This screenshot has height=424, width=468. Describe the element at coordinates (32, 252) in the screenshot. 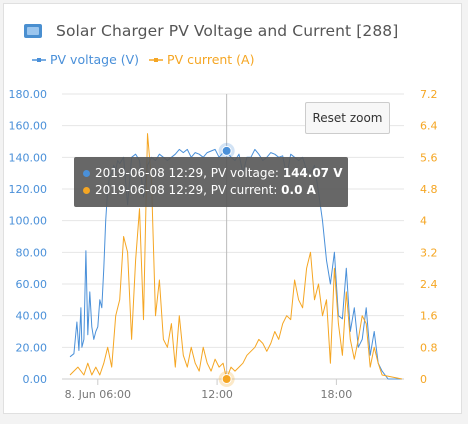

I see `y-left-tick-label: 80.00` at that location.